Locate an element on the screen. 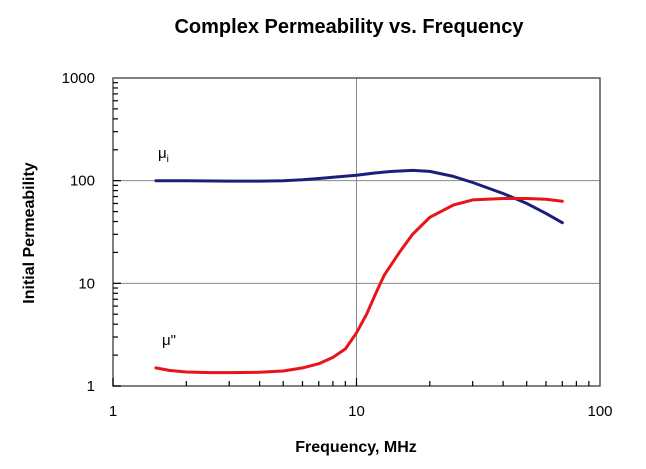  x-axis-label: Frequency, MHz is located at coordinates (356, 447).